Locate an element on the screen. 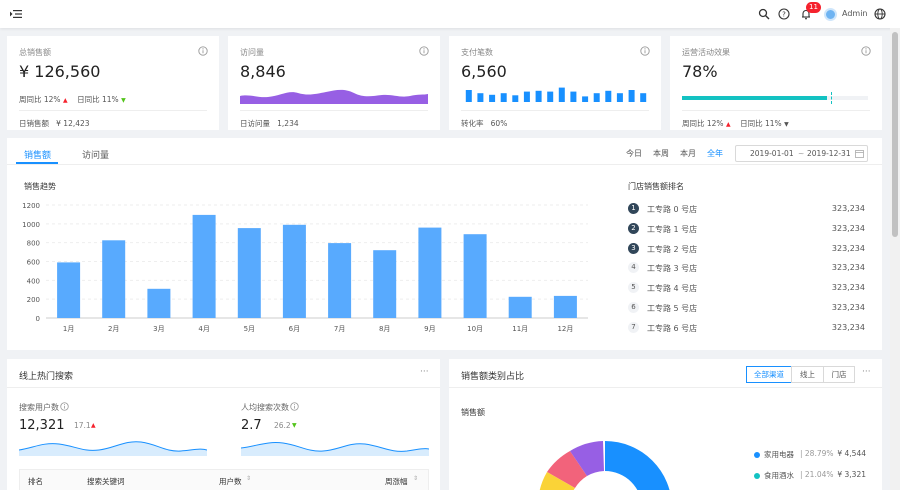  rank-number: 1 is located at coordinates (633, 208).